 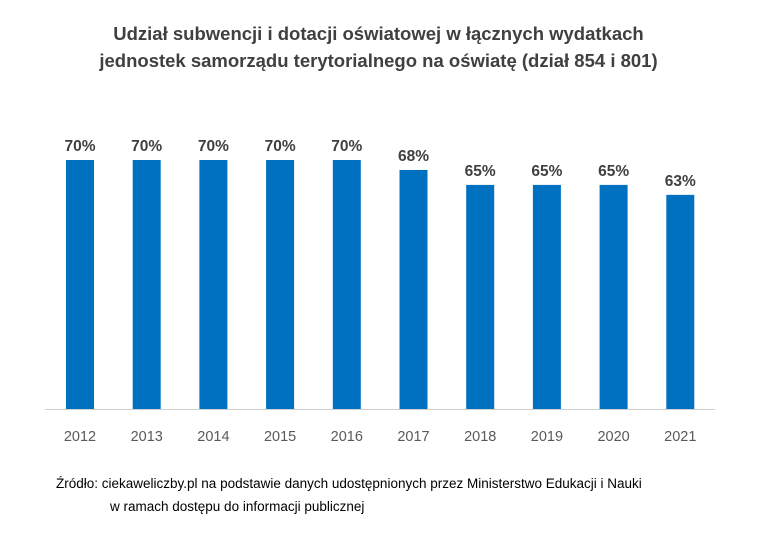 What do you see at coordinates (347, 437) in the screenshot?
I see `x-tick-label-2016: 2016` at bounding box center [347, 437].